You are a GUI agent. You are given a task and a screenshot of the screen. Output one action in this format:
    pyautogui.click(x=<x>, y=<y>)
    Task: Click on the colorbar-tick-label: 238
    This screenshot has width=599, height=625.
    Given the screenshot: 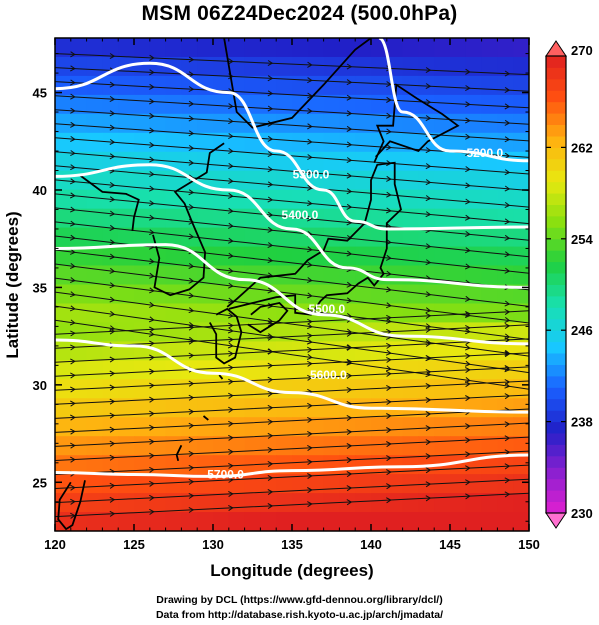 What is the action you would take?
    pyautogui.click(x=582, y=422)
    